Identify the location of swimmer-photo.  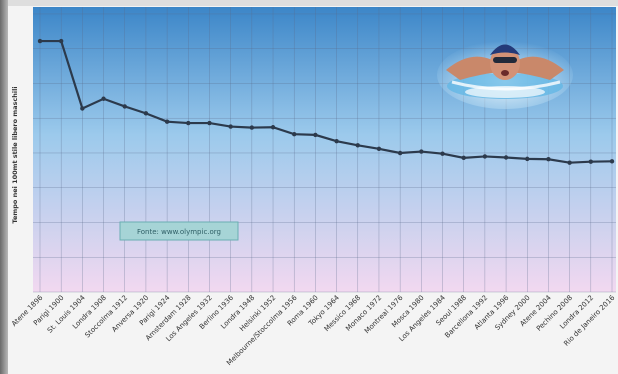
(505, 75).